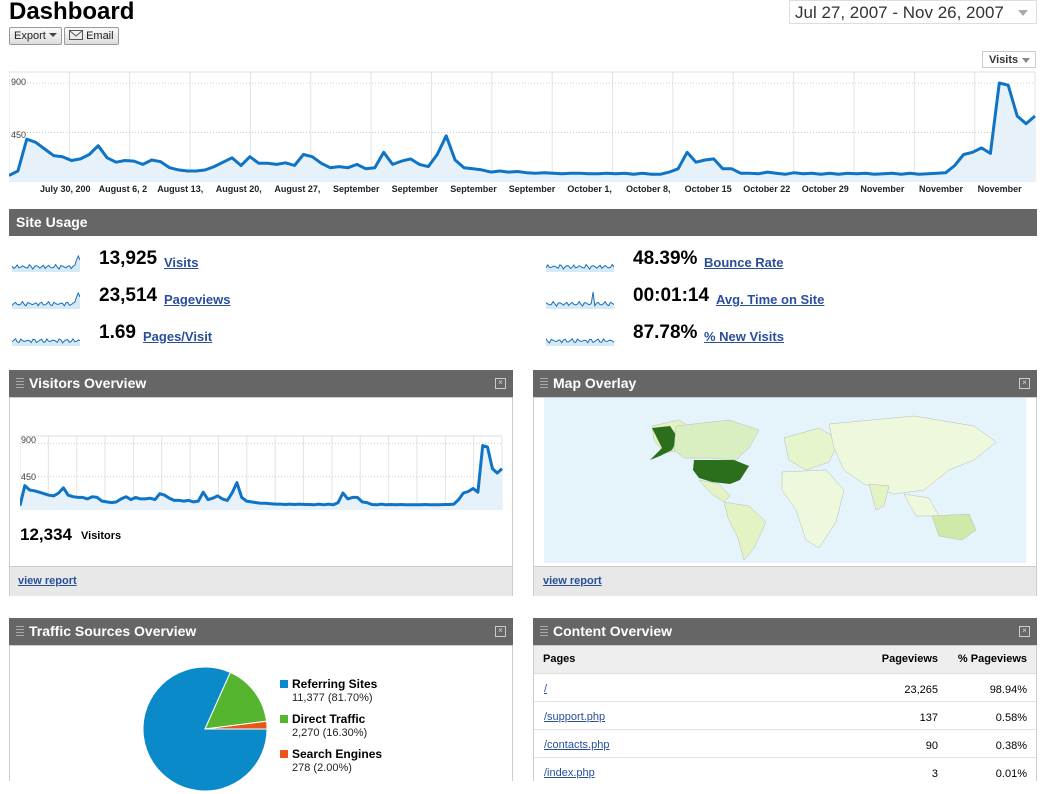 The height and width of the screenshot is (794, 1046). What do you see at coordinates (100, 36) in the screenshot?
I see `email-label: Email` at bounding box center [100, 36].